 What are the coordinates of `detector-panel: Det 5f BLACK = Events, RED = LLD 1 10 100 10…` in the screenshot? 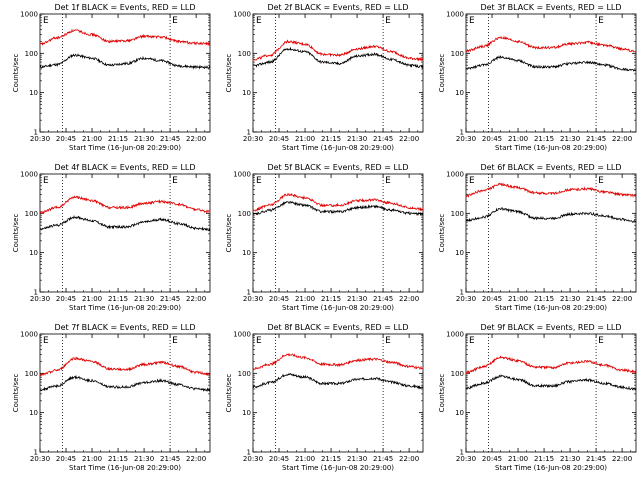 It's located at (324, 237).